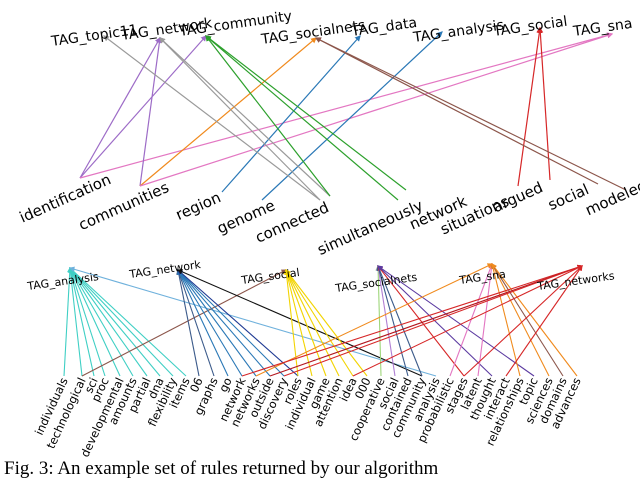 Image resolution: width=640 pixels, height=480 pixels. I want to click on top-edge-situations-to-tag-community, so click(306, 113).